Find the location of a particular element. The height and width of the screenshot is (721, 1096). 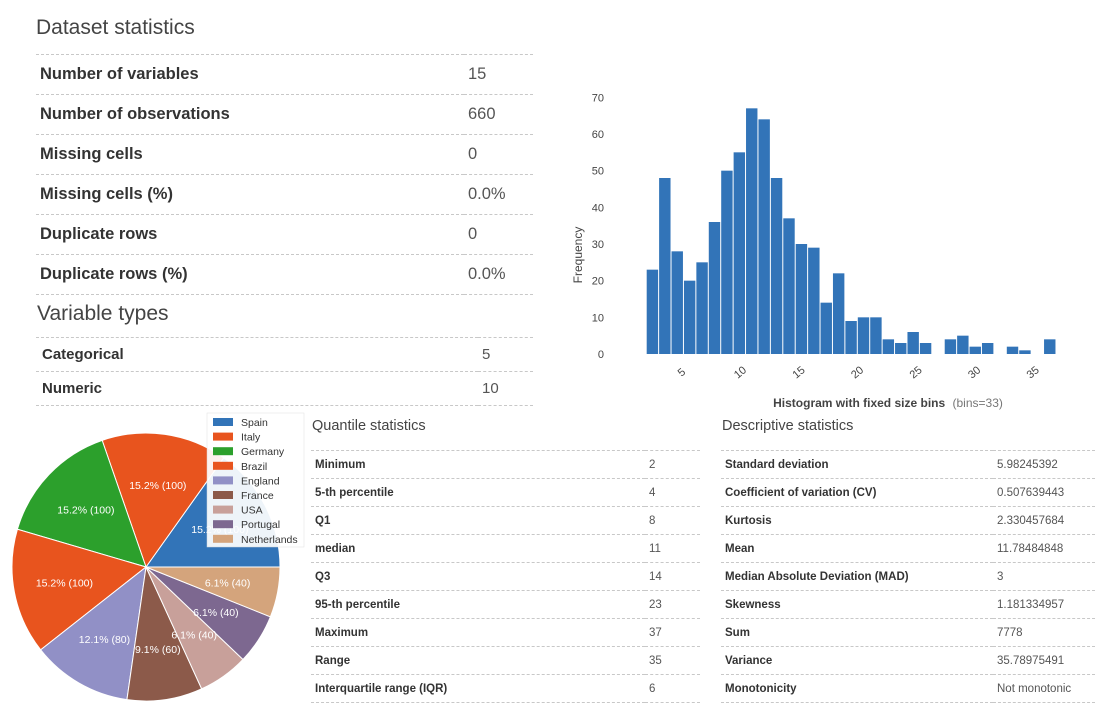

quantile-stat-row: Minimum 2 is located at coordinates (505, 464).